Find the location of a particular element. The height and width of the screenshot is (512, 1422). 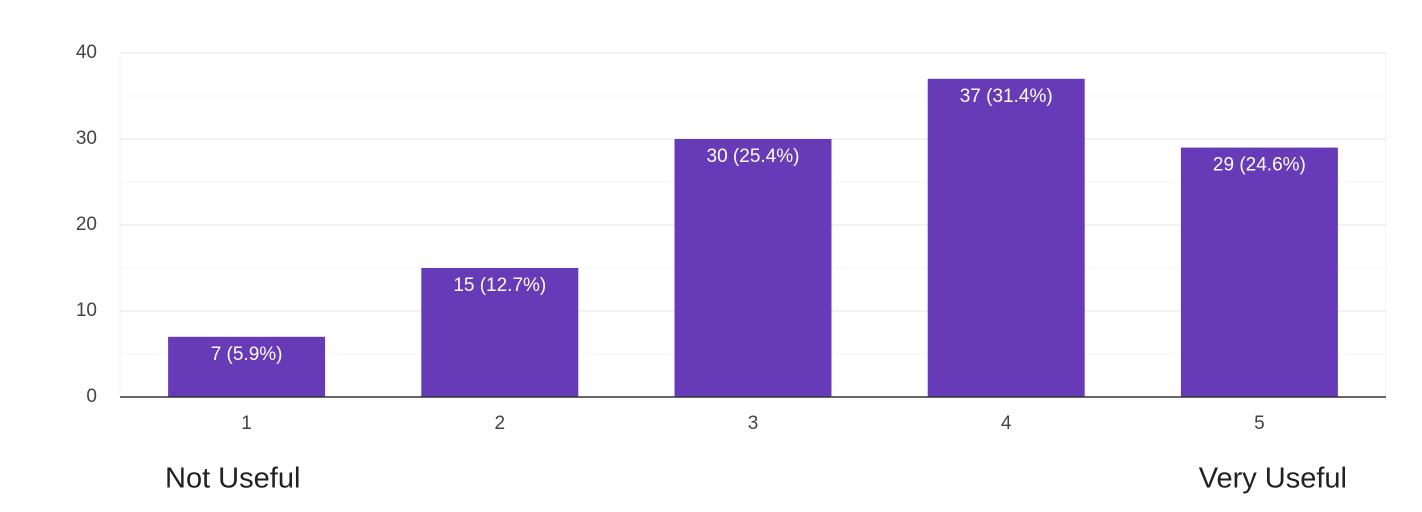

scale-high-label: Very Useful is located at coordinates (1273, 479).